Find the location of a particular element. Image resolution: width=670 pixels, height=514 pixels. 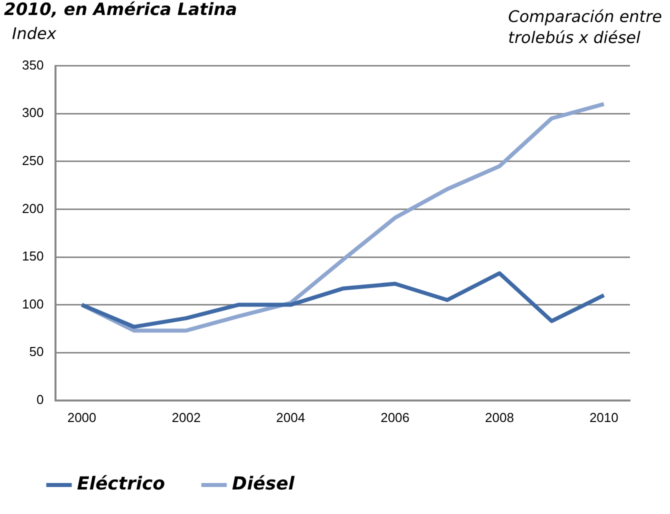

x-tick-label: 2000 is located at coordinates (81, 417).